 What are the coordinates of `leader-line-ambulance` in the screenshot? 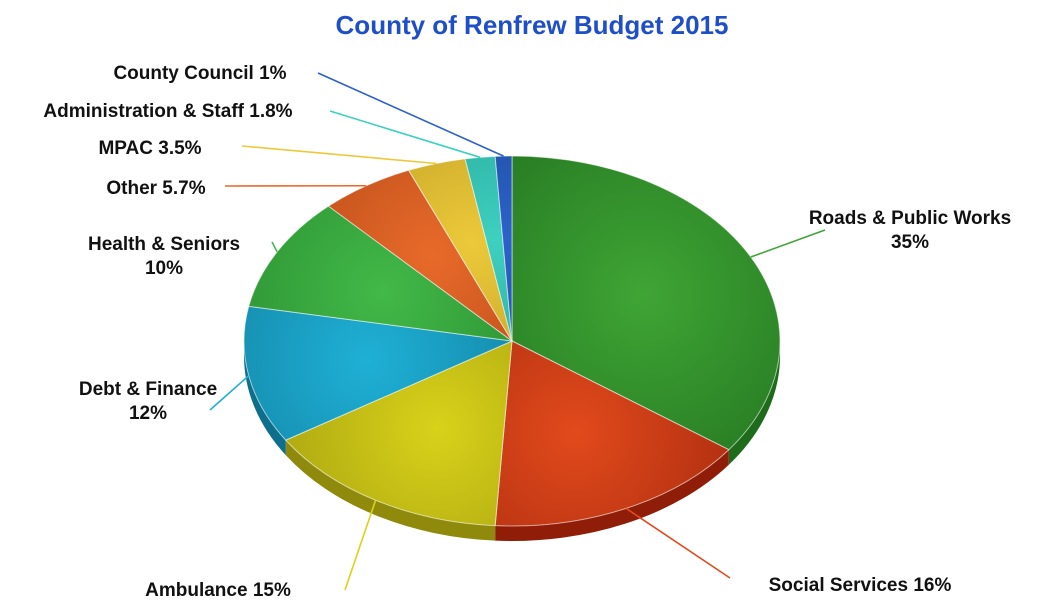 It's located at (360, 545).